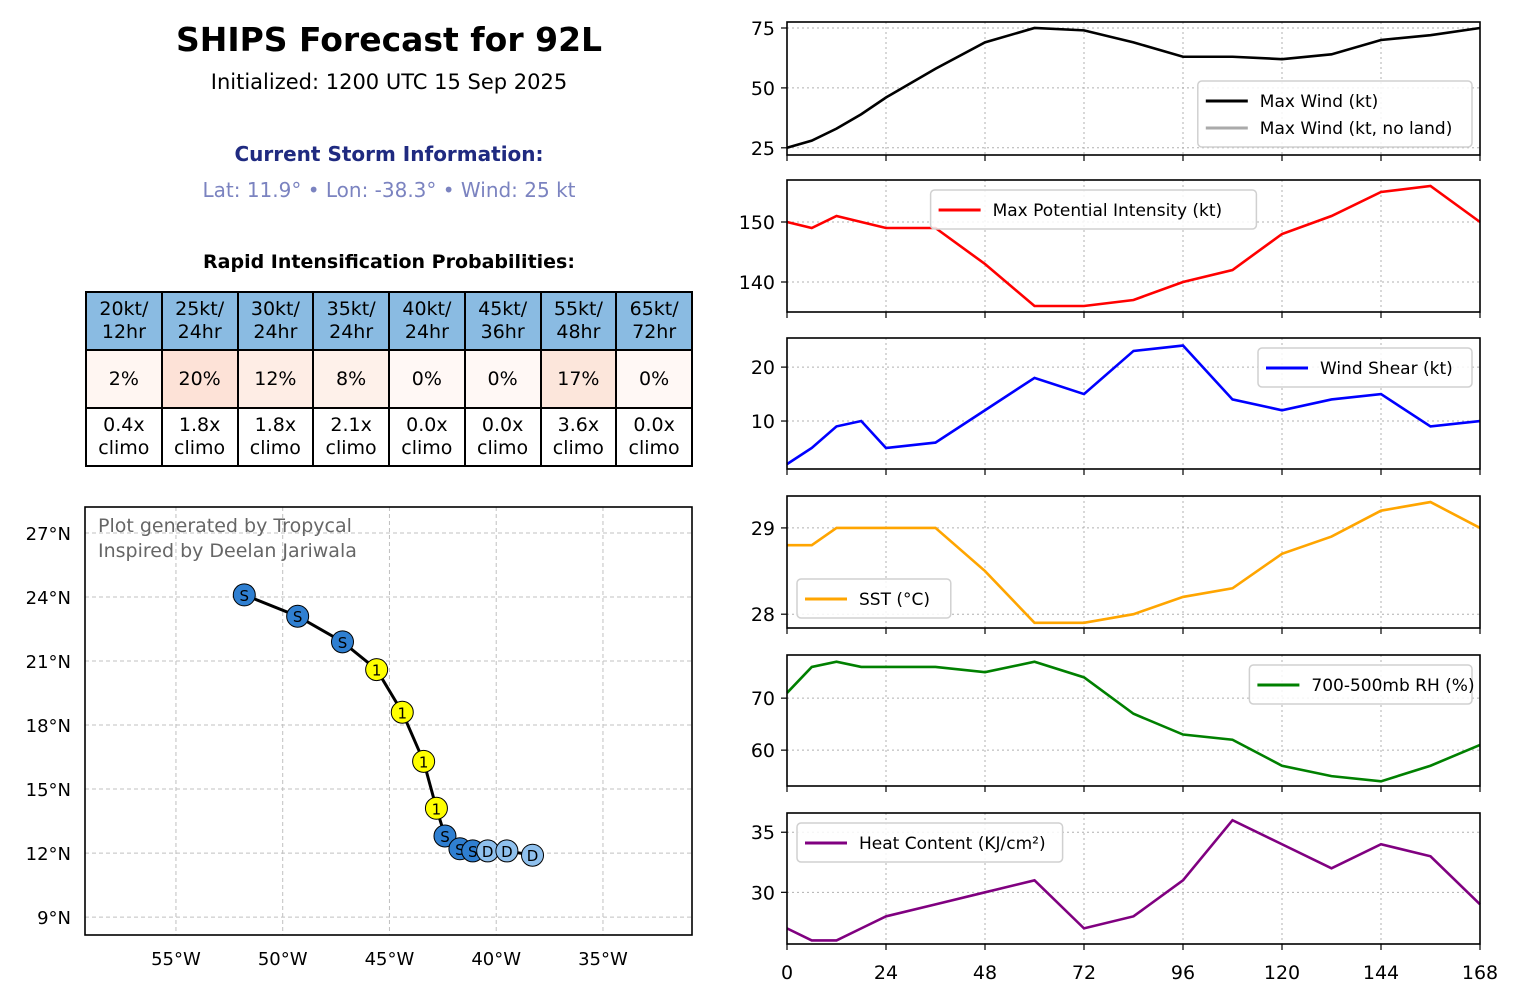 This screenshot has height=1006, width=1518. Describe the element at coordinates (389, 262) in the screenshot. I see `ri-table-heading: Rapid Intensification Probabilities:` at that location.